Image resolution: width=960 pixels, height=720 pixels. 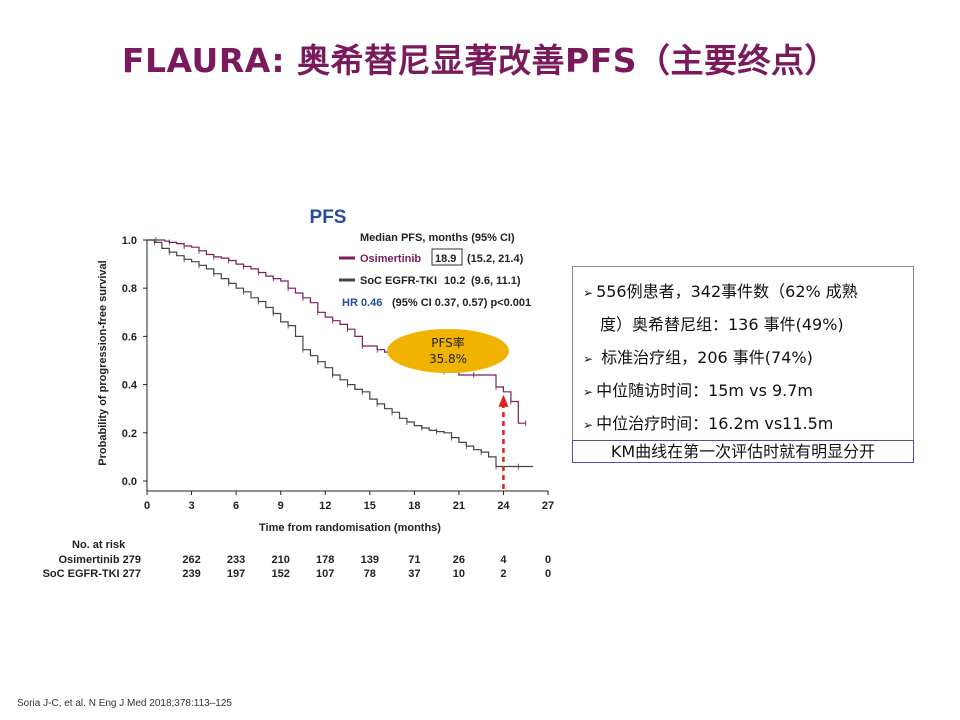 I want to click on legend-median-osimertinib: 18.9, so click(x=445, y=259).